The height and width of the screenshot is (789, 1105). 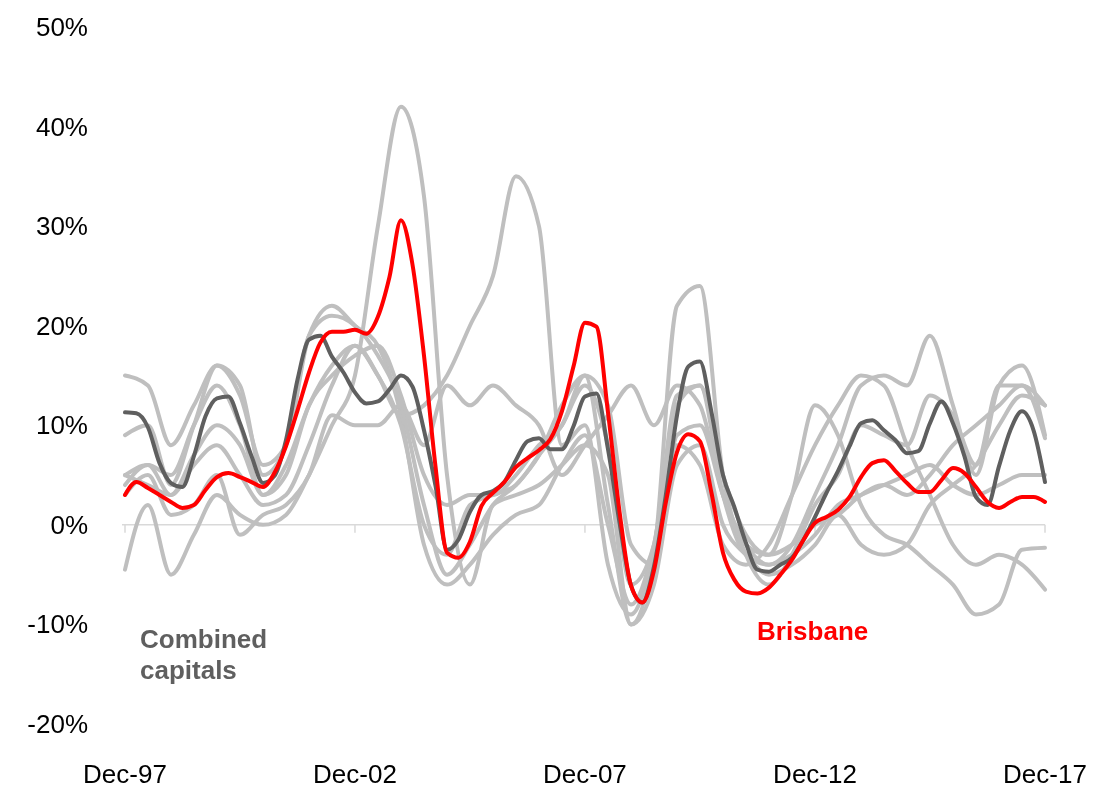 I want to click on y-tick-label: -20%, so click(x=57, y=724).